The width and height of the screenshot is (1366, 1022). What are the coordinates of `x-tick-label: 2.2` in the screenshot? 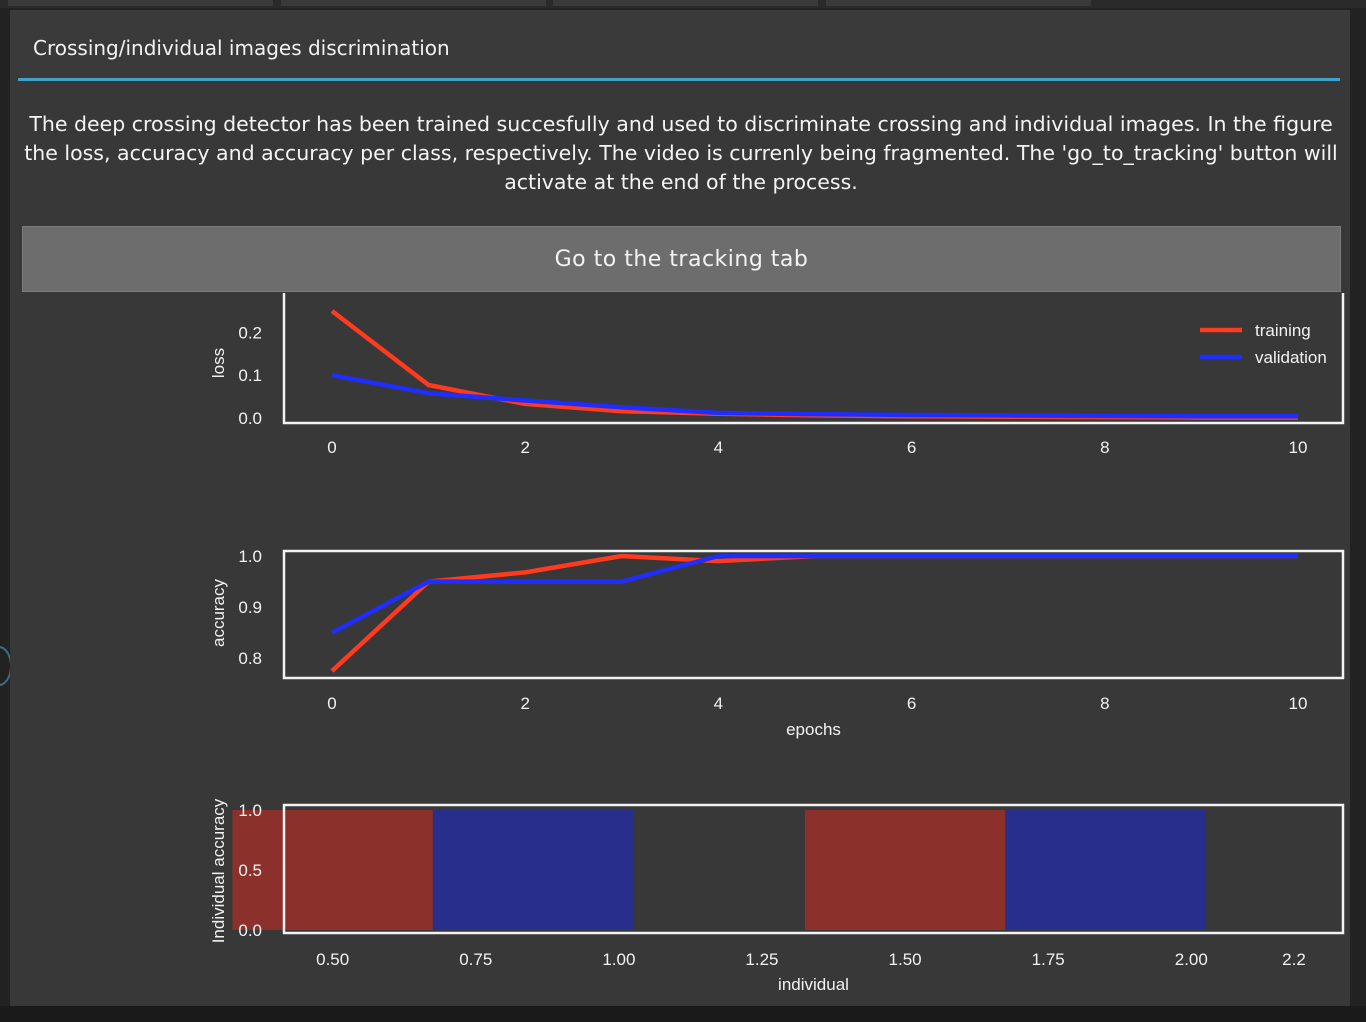 It's located at (1294, 959).